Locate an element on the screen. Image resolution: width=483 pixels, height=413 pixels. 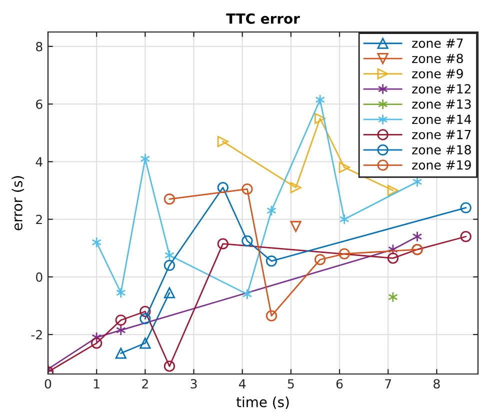
x-tick-label: 1 is located at coordinates (97, 383).